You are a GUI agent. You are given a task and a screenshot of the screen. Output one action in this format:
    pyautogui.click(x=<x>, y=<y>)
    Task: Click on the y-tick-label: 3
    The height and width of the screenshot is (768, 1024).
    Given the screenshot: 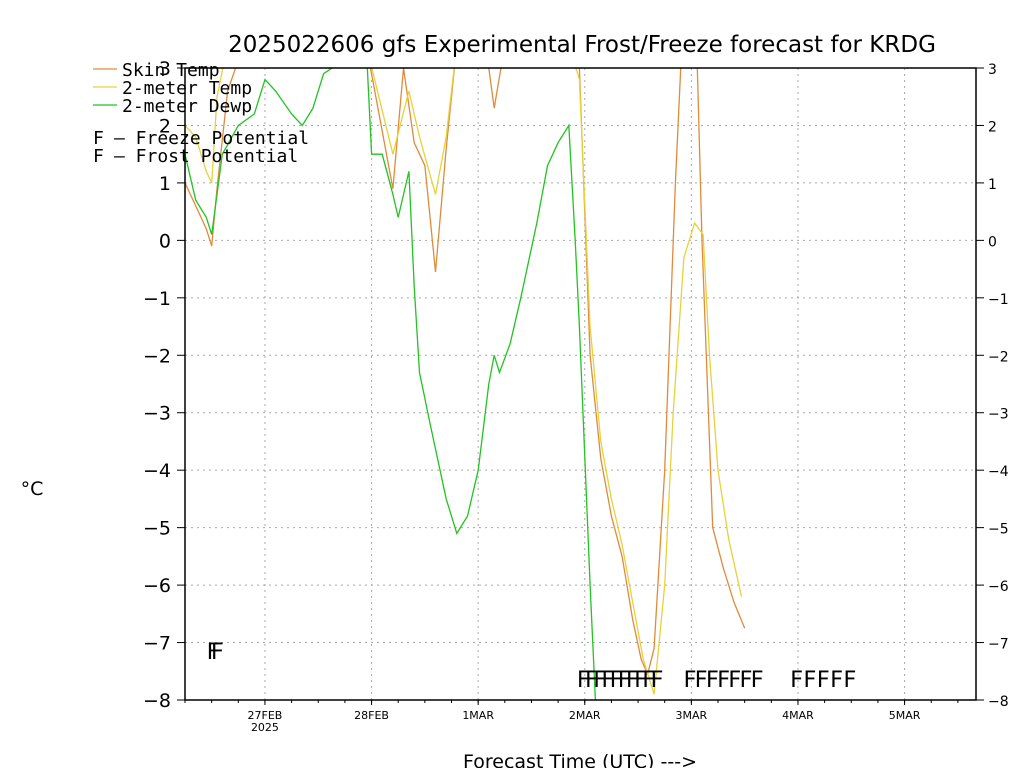 What is the action you would take?
    pyautogui.click(x=165, y=69)
    